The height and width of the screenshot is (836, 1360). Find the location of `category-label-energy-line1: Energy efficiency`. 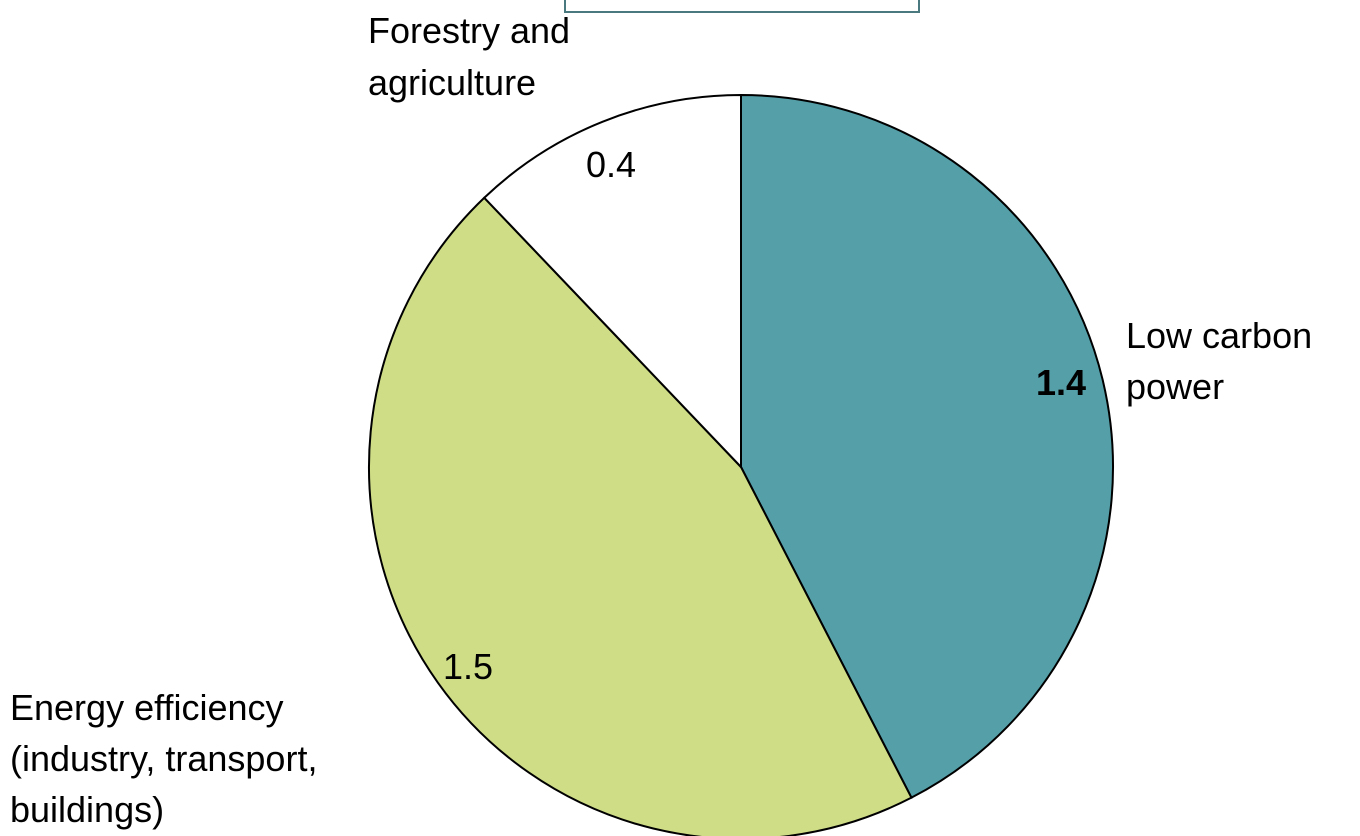

category-label-energy-line1: Energy efficiency is located at coordinates (146, 707).